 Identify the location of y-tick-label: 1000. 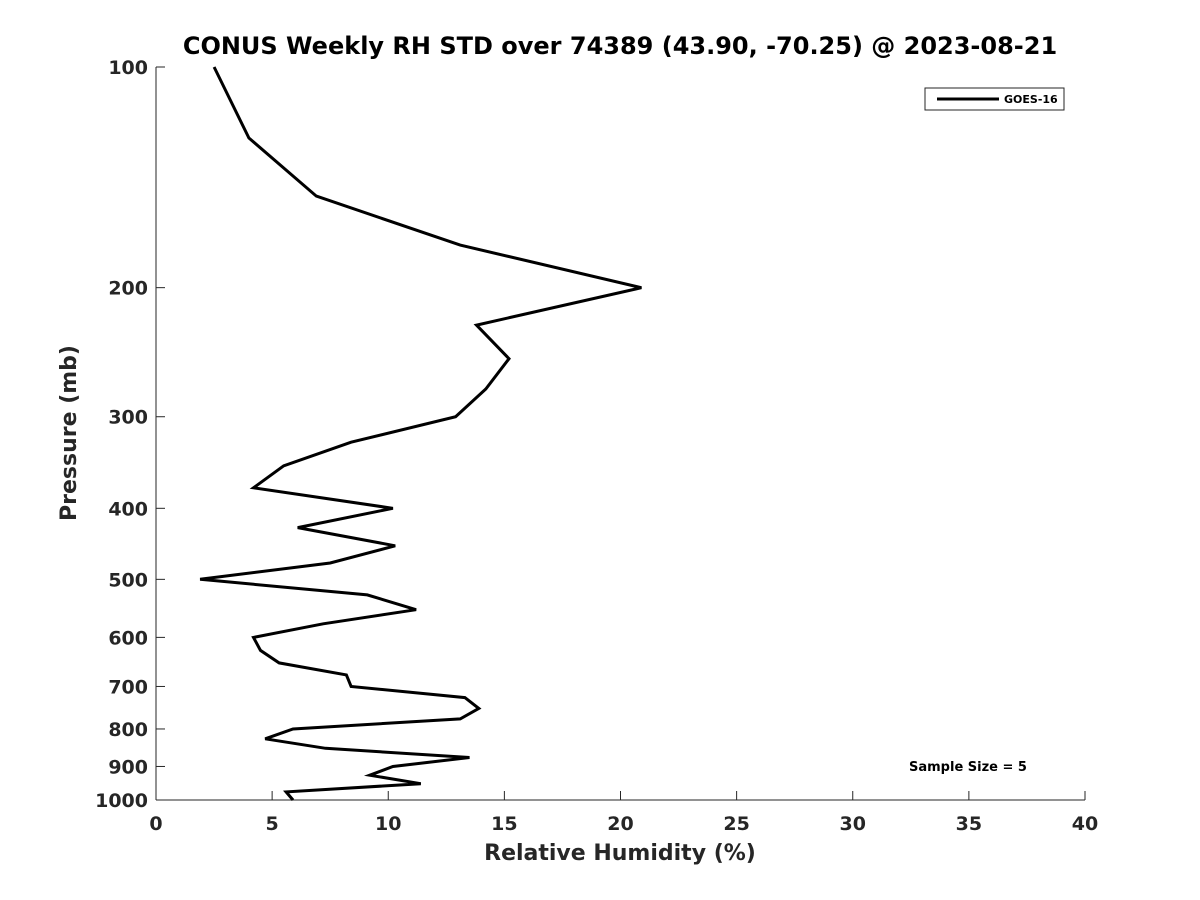
(121, 801).